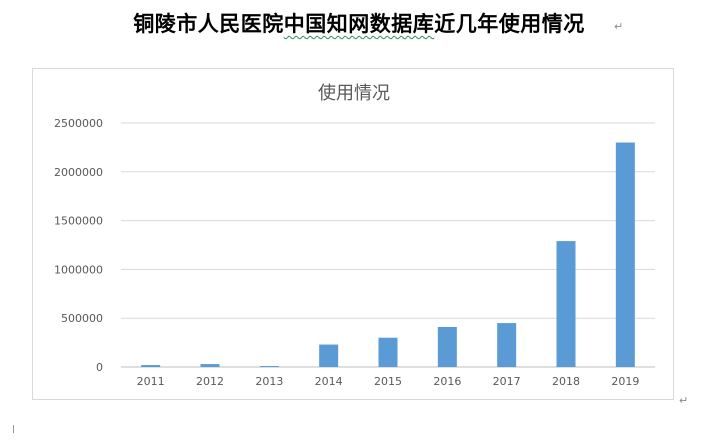 The image size is (718, 445). What do you see at coordinates (507, 345) in the screenshot?
I see `bar-2017` at bounding box center [507, 345].